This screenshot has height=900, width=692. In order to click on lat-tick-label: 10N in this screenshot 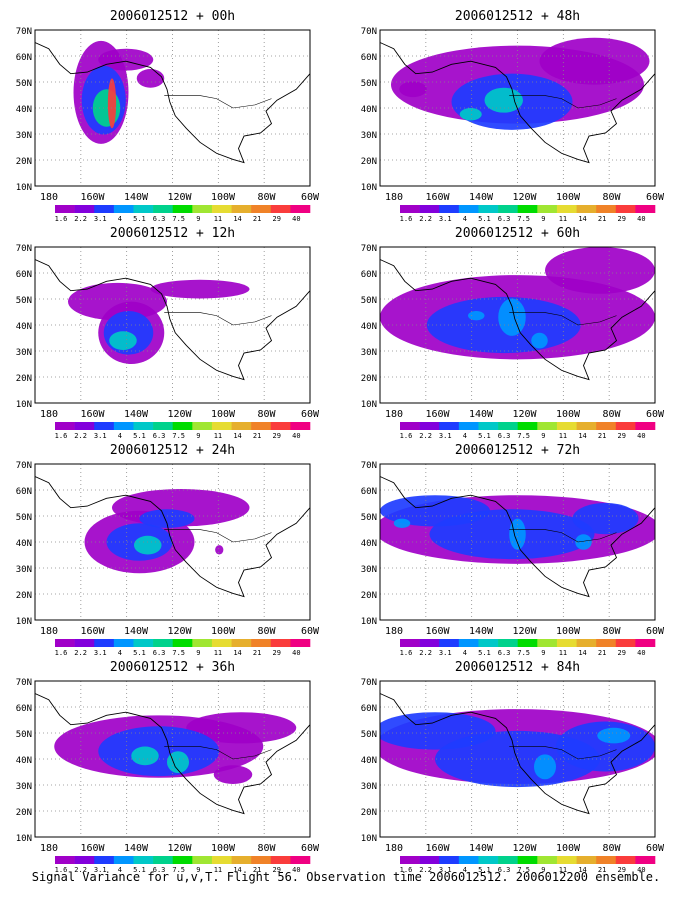, I will do `click(24, 839)`.